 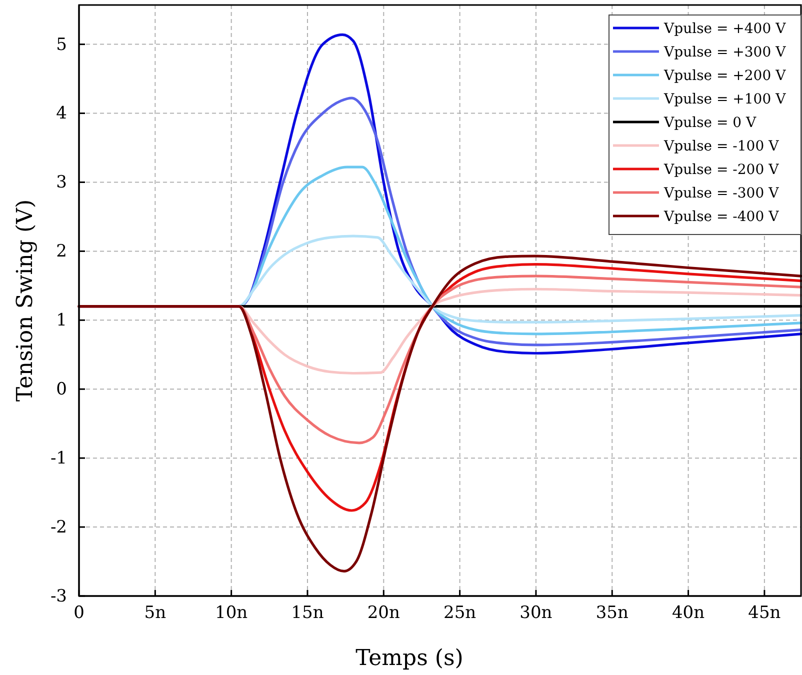 I want to click on y-tick-label: 0, so click(x=61, y=390).